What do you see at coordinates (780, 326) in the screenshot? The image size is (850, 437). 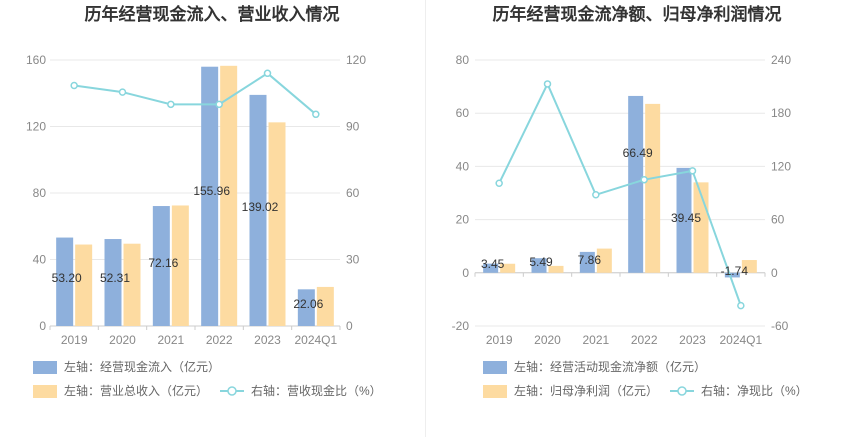 I see `y-right-tick-label: -60` at bounding box center [780, 326].